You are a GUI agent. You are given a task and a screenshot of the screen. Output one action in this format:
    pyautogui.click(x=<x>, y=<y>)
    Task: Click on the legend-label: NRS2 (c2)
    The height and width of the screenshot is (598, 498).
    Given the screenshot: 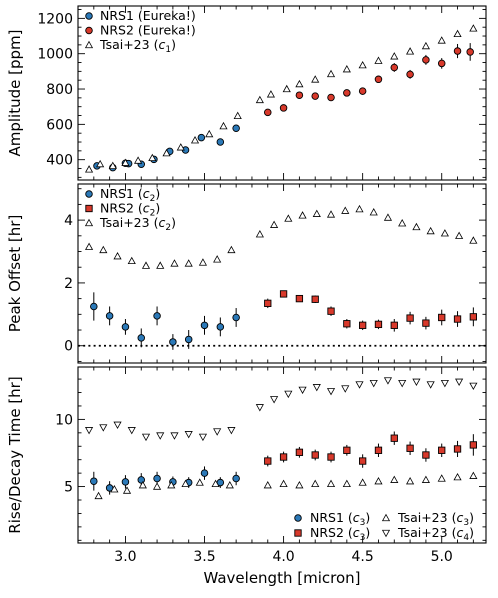 What is the action you would take?
    pyautogui.click(x=130, y=210)
    